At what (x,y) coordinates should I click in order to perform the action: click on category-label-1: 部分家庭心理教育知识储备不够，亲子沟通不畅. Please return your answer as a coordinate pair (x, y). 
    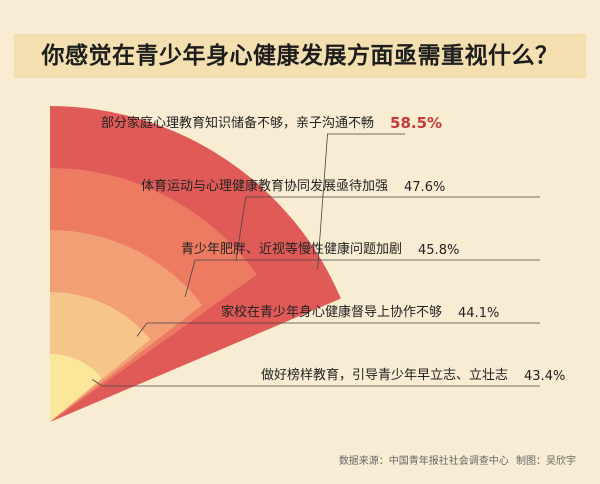
    Looking at the image, I should click on (237, 123).